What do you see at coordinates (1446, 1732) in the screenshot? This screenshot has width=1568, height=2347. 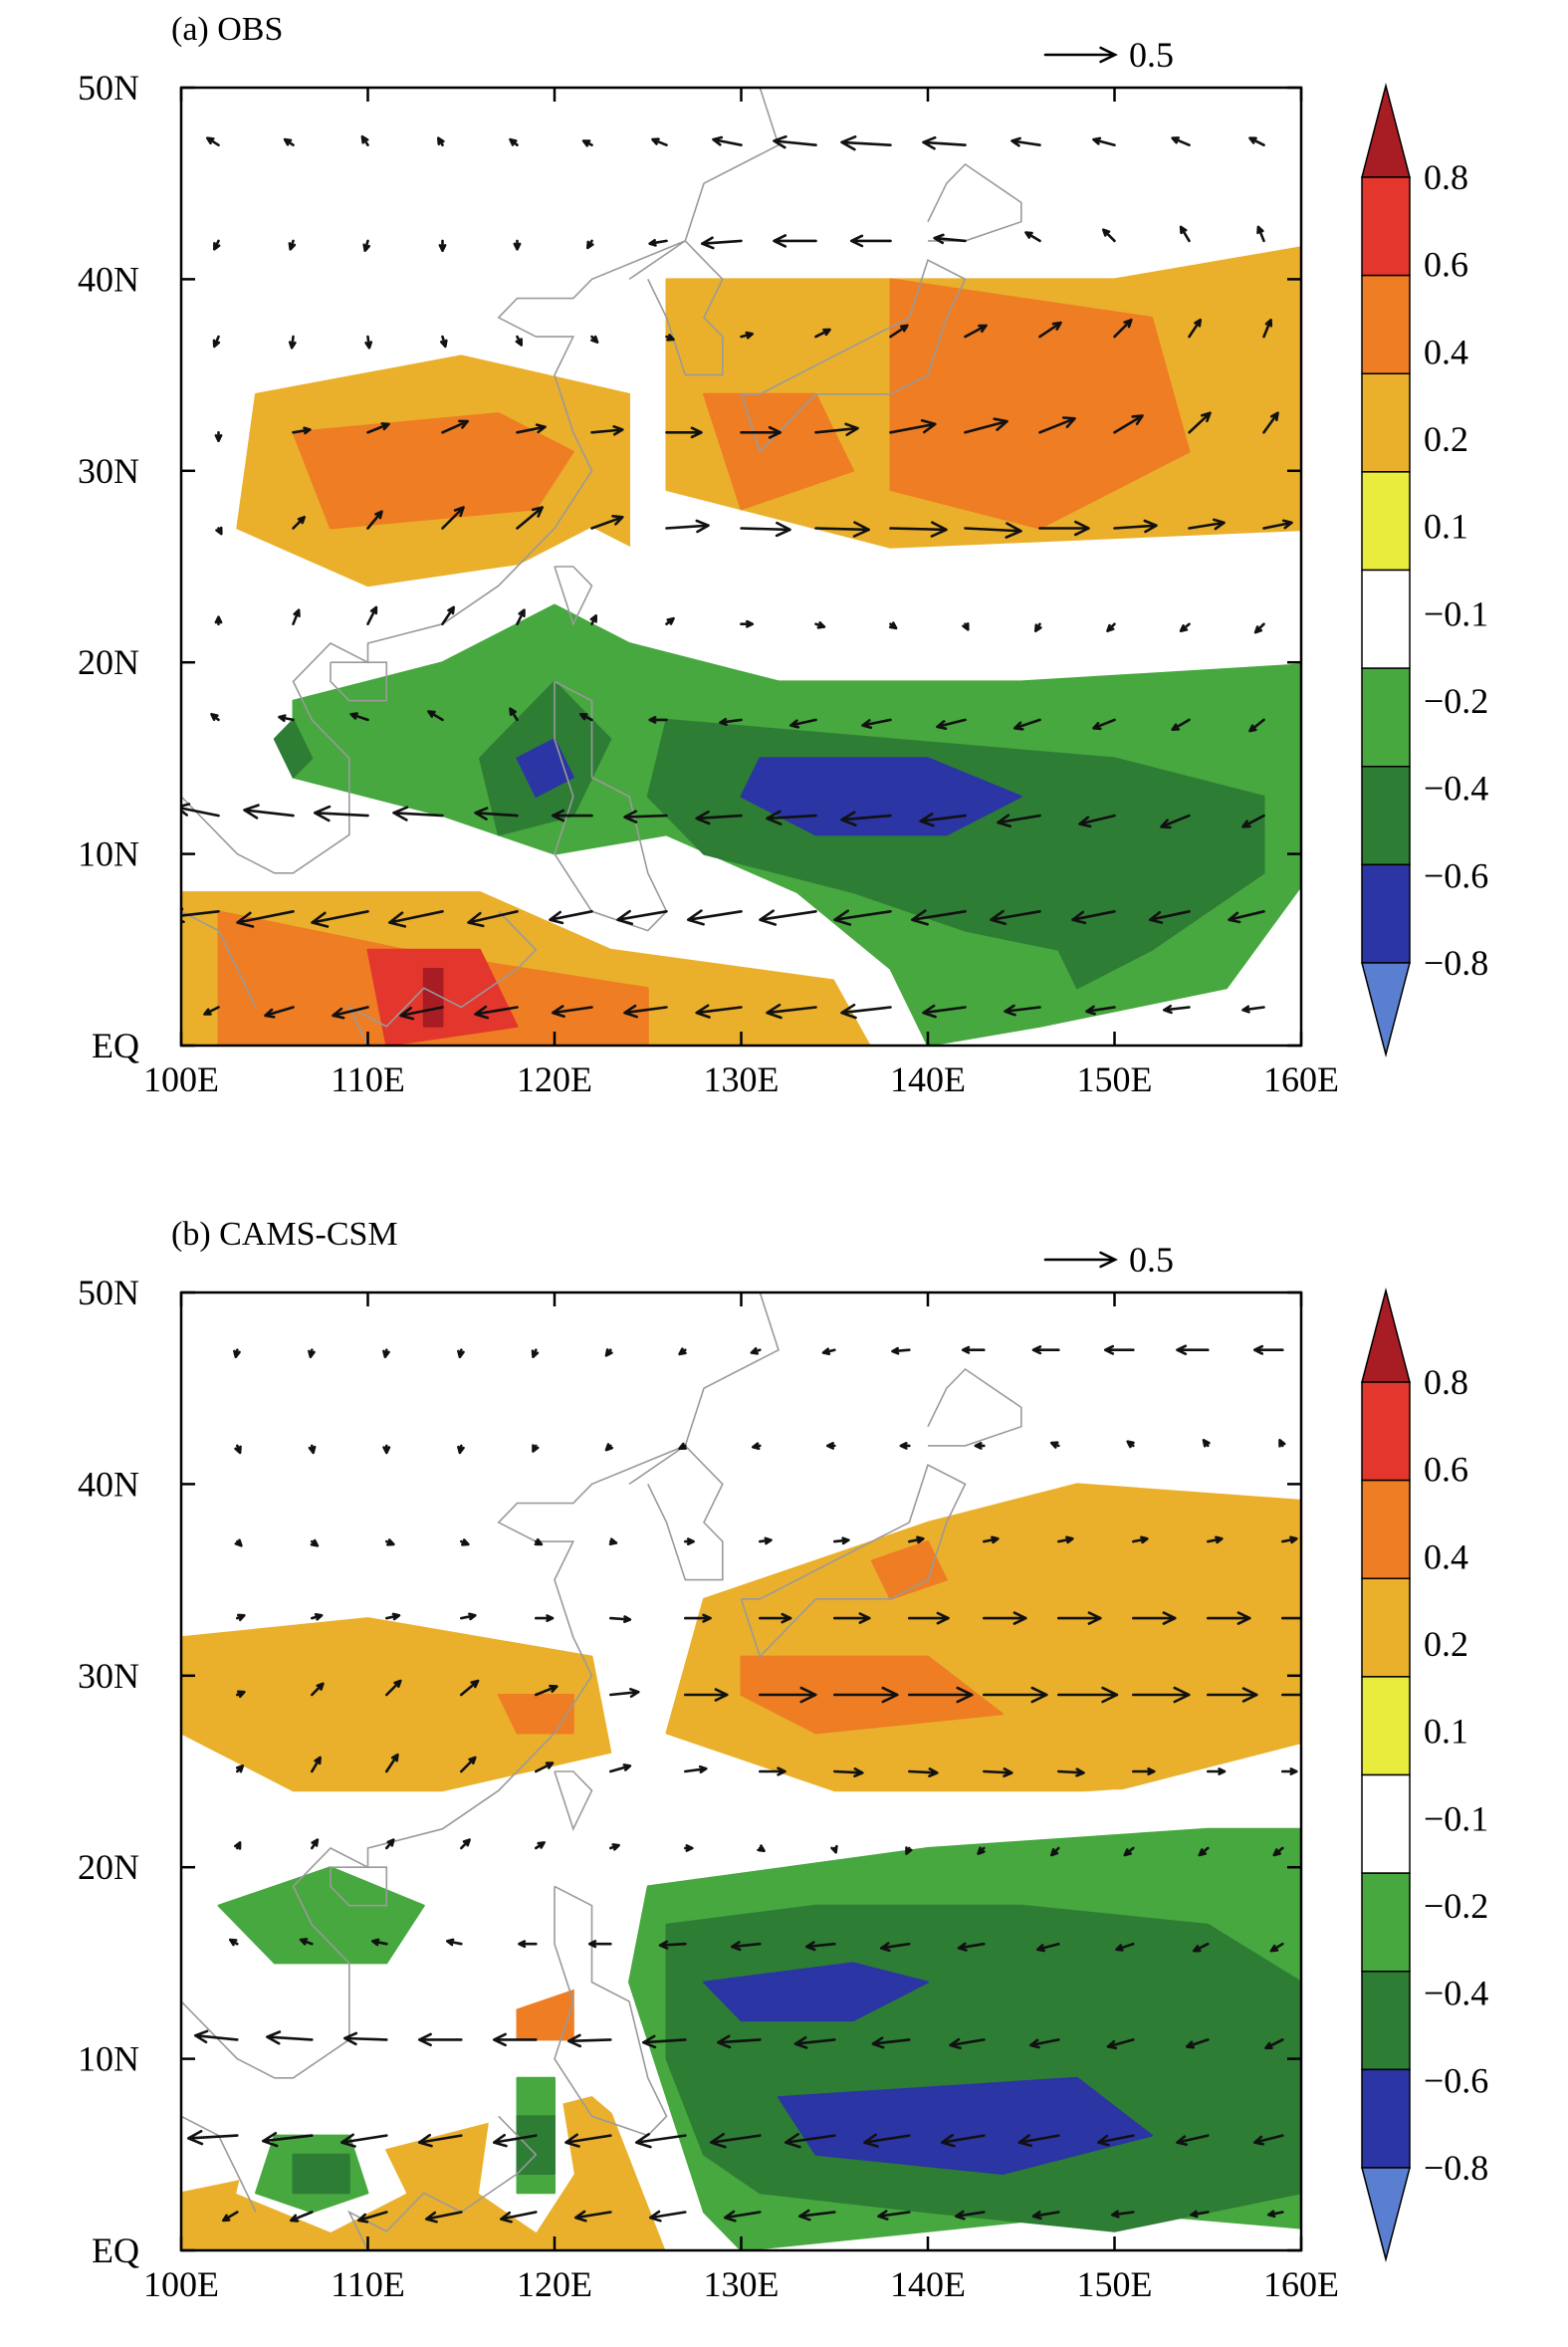 I see `colorbar-label: 0.1` at bounding box center [1446, 1732].